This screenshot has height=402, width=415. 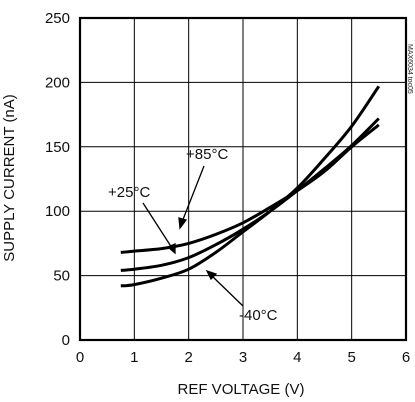 I want to click on arrow-25c-line, so click(x=157, y=225).